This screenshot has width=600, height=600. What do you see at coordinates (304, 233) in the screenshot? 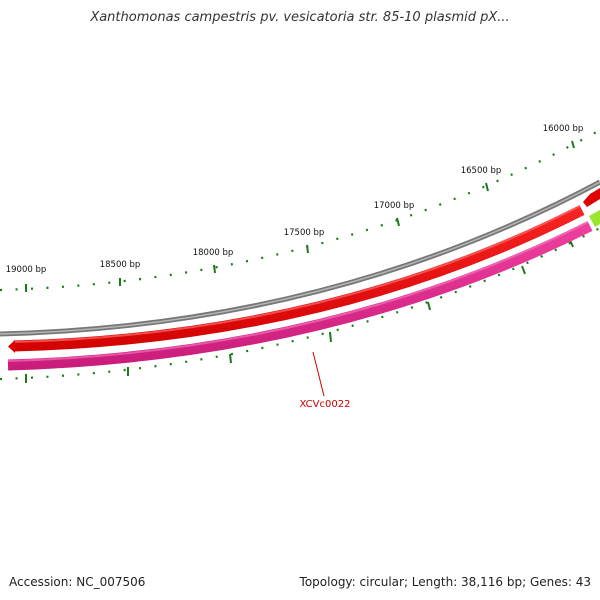
I see `ruler-label-17500: 17500 bp` at bounding box center [304, 233].